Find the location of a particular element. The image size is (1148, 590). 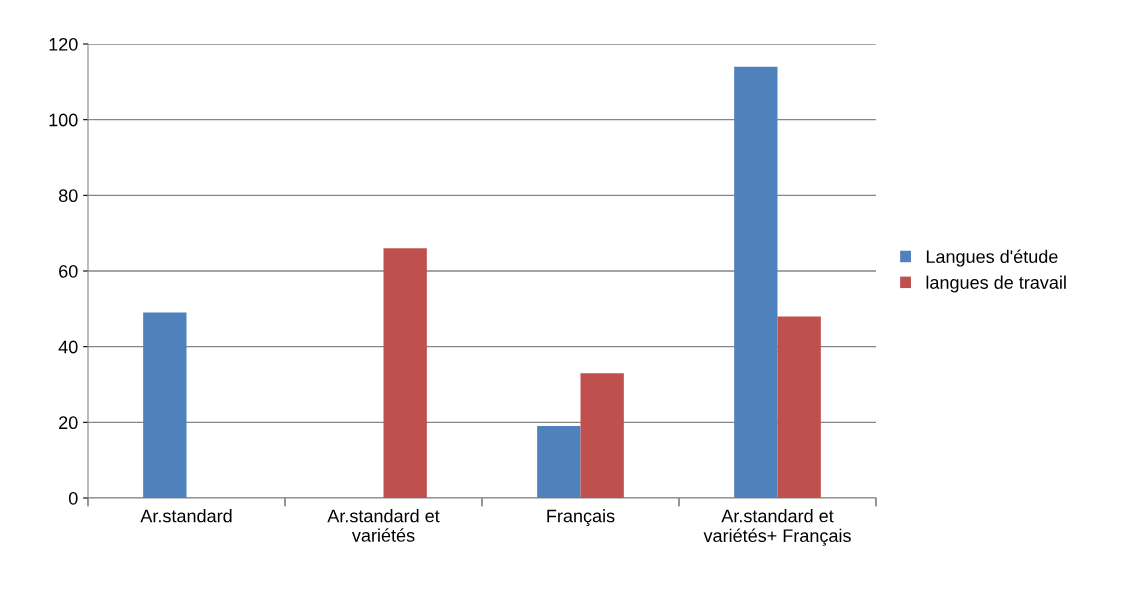

y-tick-label: 60 is located at coordinates (68, 271).